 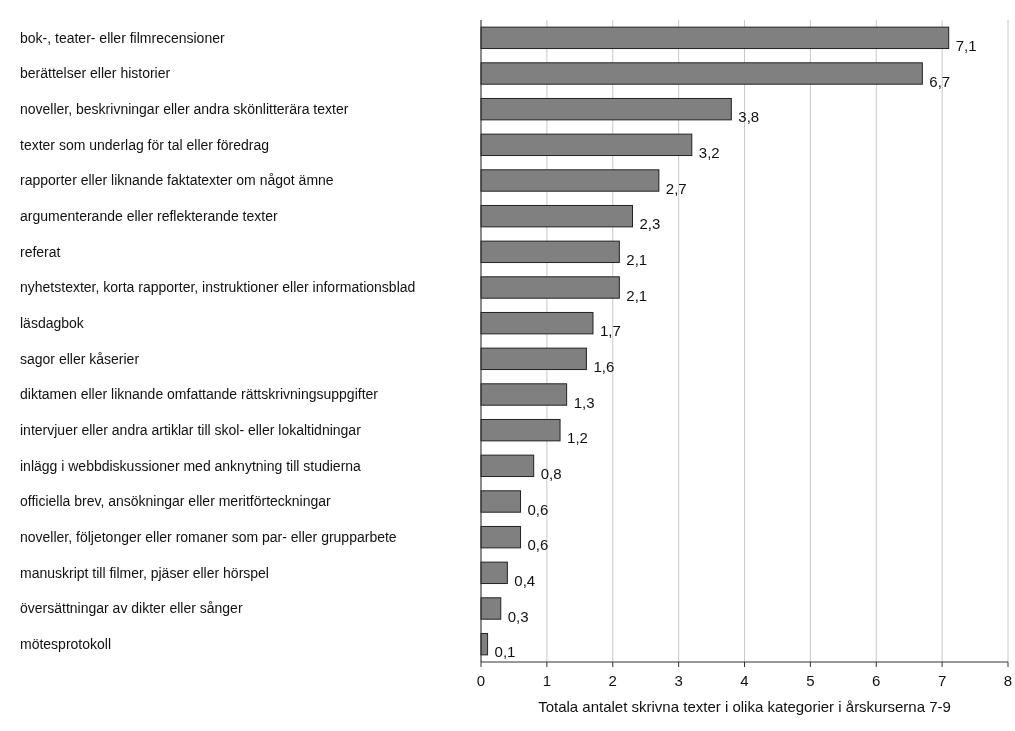 I want to click on y-tick-label: referat, so click(x=40, y=251).